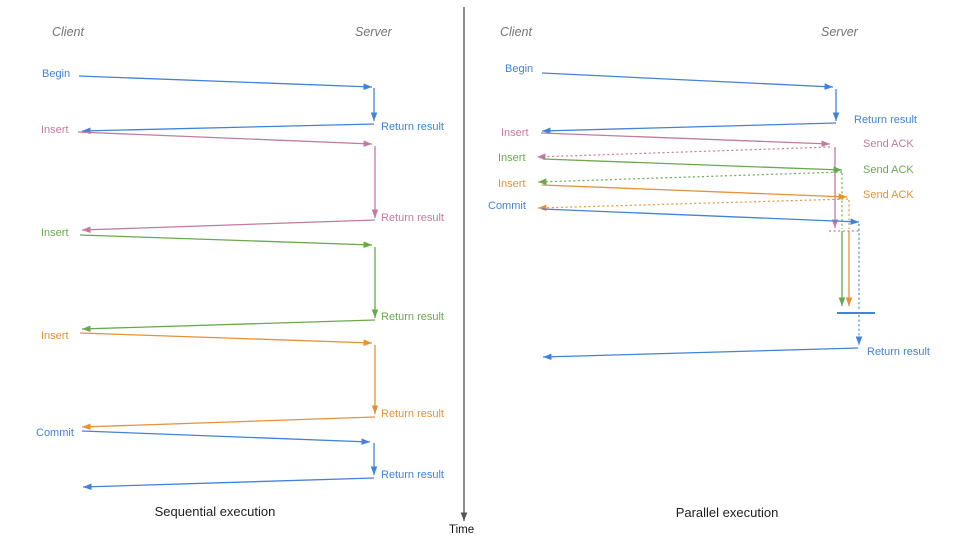 This screenshot has width=960, height=540. I want to click on seq-insert3-response-arrow, so click(228, 423).